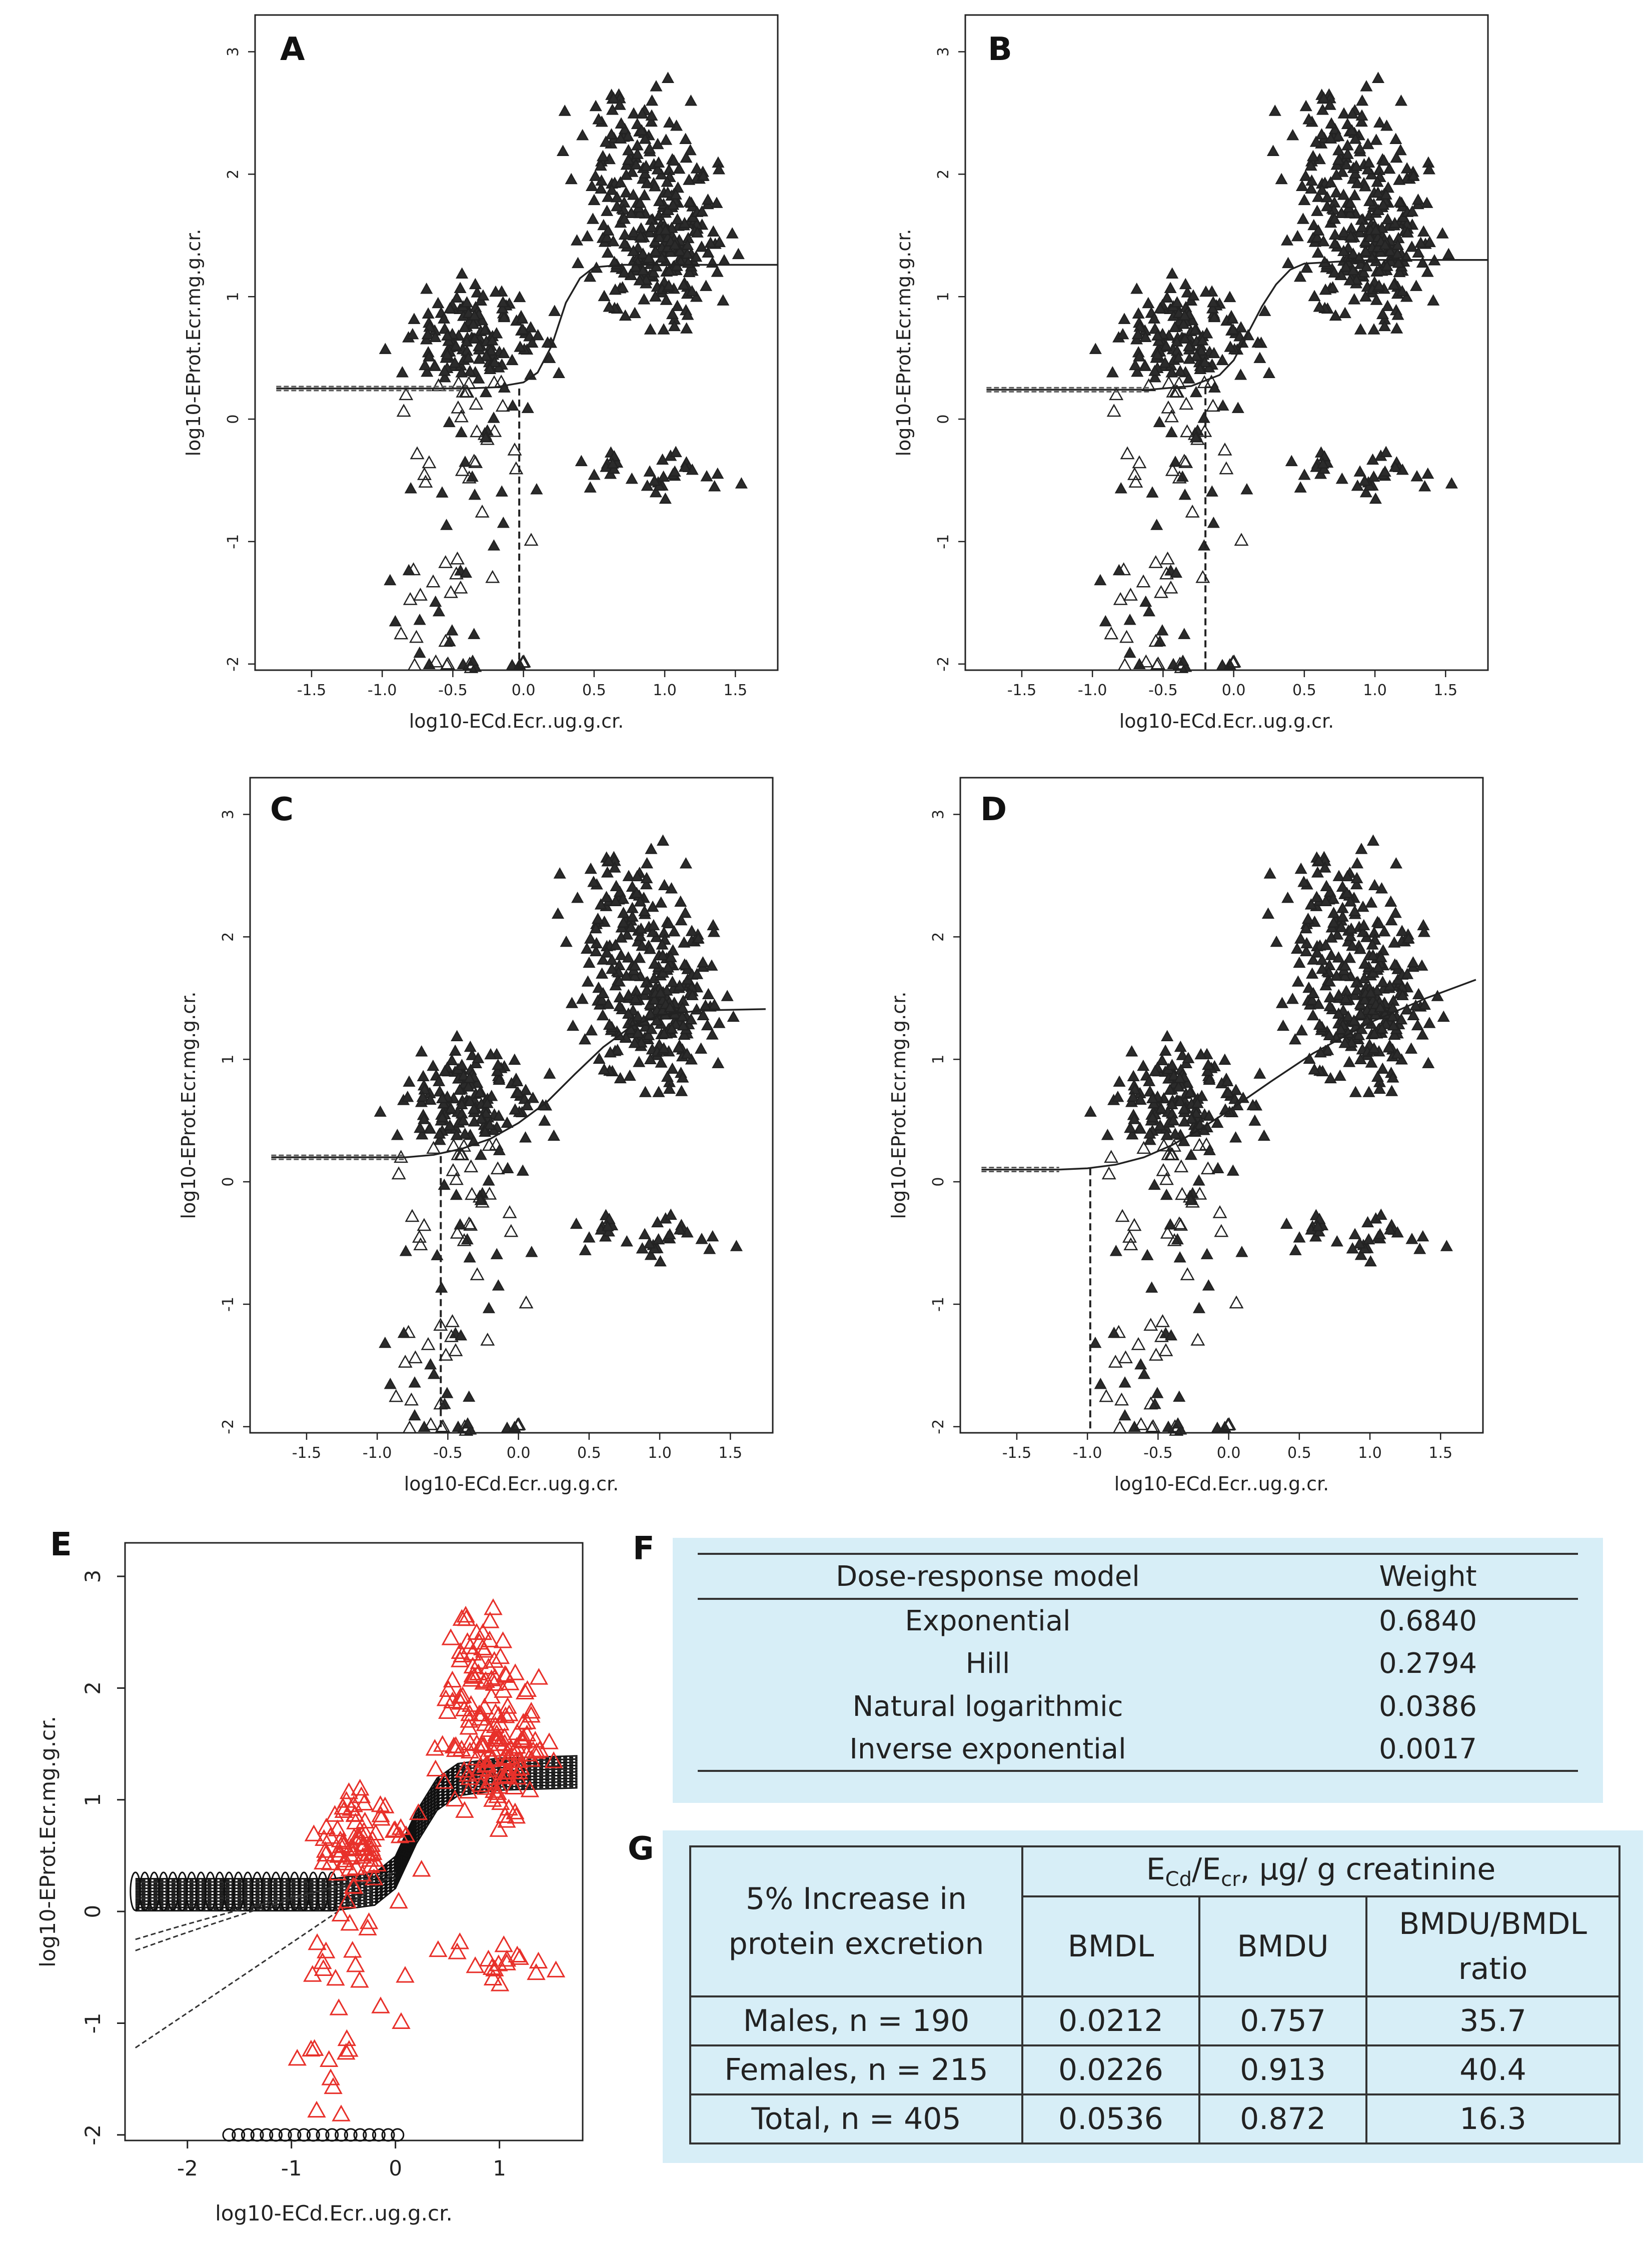 Image resolution: width=1652 pixels, height=2241 pixels. I want to click on table-g-corner-line1: 5% Increase in, so click(856, 1898).